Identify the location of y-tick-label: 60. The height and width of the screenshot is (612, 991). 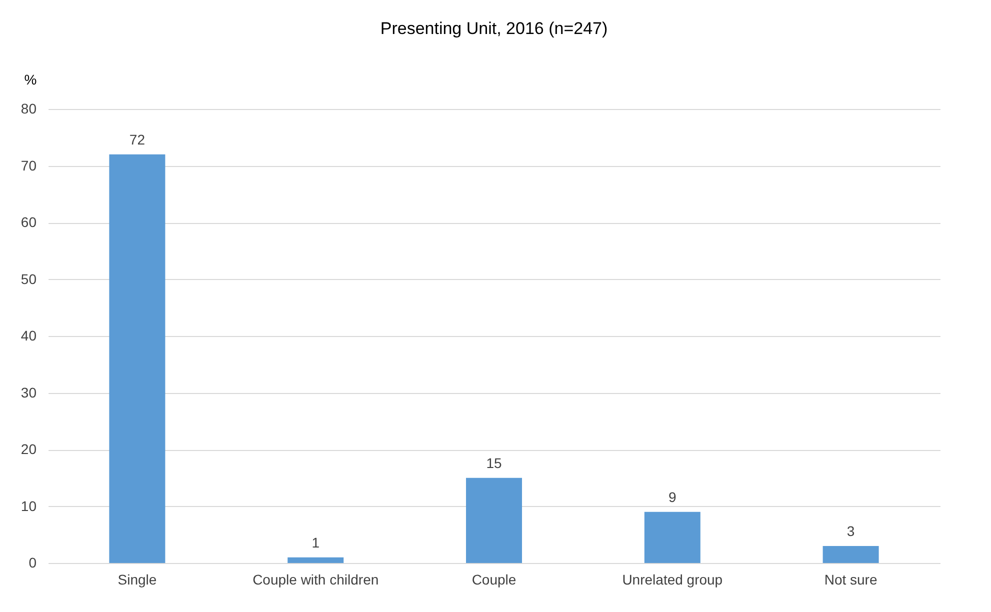
(28, 222).